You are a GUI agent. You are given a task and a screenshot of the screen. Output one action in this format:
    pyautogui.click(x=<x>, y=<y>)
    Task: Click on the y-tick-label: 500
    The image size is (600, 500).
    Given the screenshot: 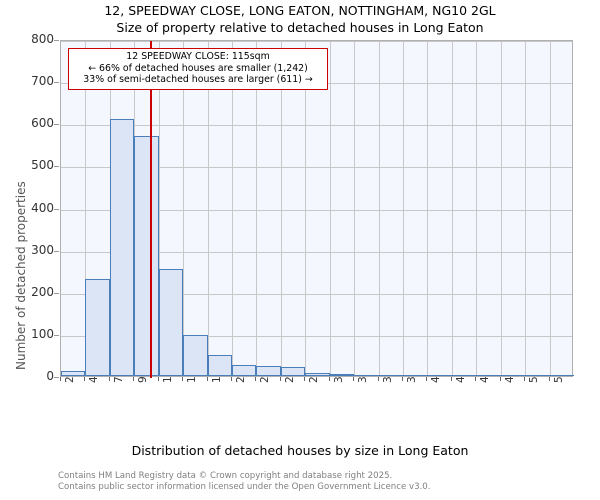 What is the action you would take?
    pyautogui.click(x=42, y=165)
    